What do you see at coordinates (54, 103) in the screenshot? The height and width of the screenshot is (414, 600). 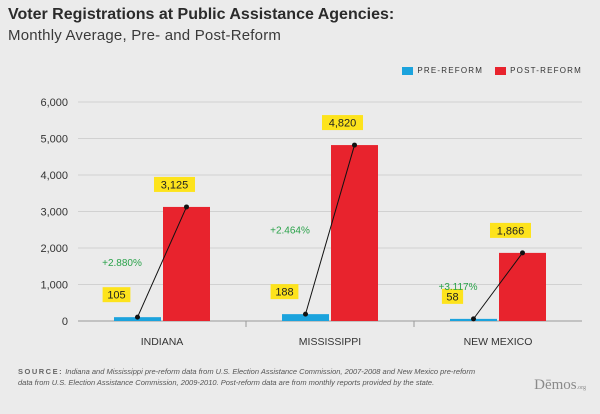 I see `y-tick-label: 6,000` at bounding box center [54, 103].